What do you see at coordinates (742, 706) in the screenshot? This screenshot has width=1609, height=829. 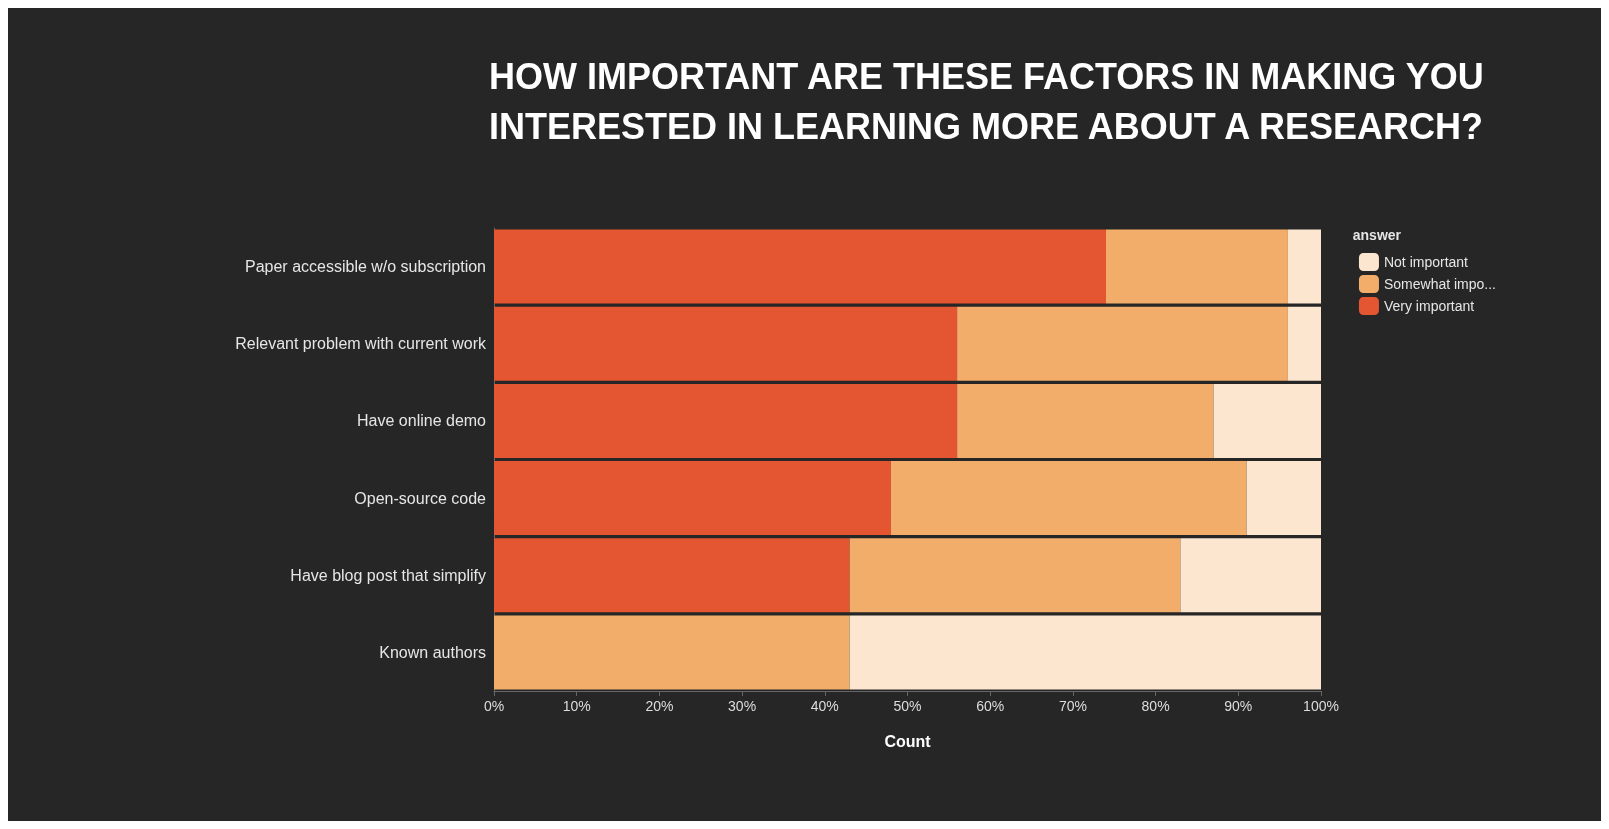 I see `x-tick-label: 30%` at bounding box center [742, 706].